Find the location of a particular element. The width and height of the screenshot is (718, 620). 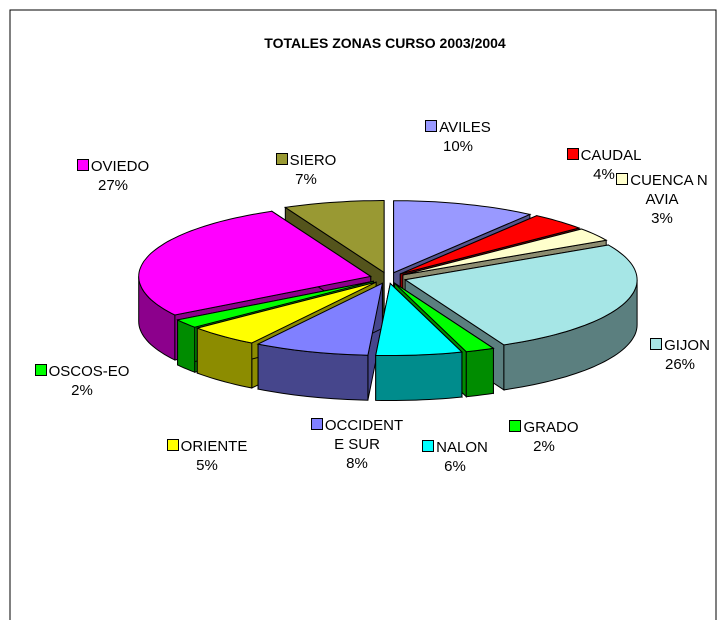

value-label: 6% is located at coordinates (455, 466).